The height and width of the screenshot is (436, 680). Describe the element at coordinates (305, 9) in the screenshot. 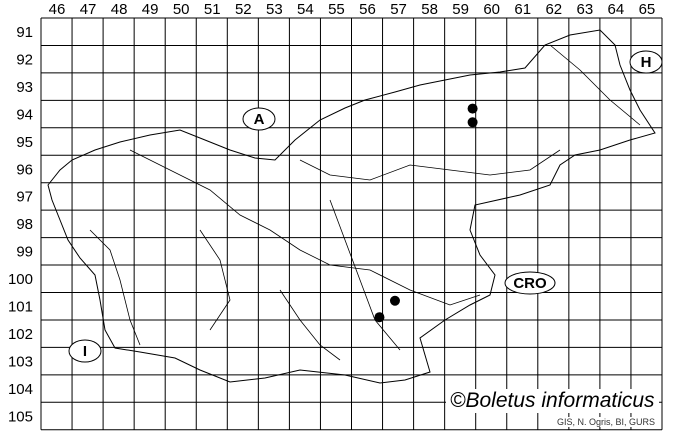

I see `column-label: 54` at that location.